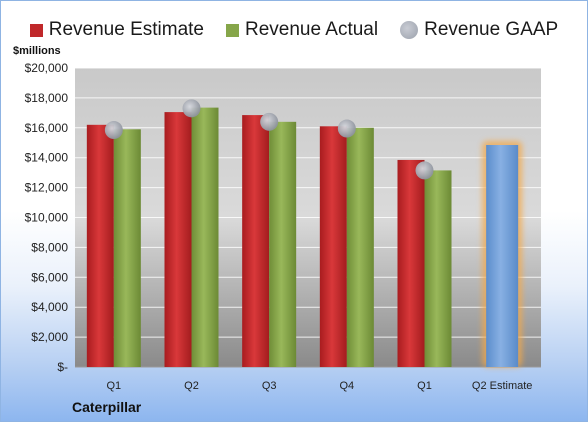 The image size is (588, 422). What do you see at coordinates (49, 337) in the screenshot?
I see `y-tick-label: $2,000` at bounding box center [49, 337].